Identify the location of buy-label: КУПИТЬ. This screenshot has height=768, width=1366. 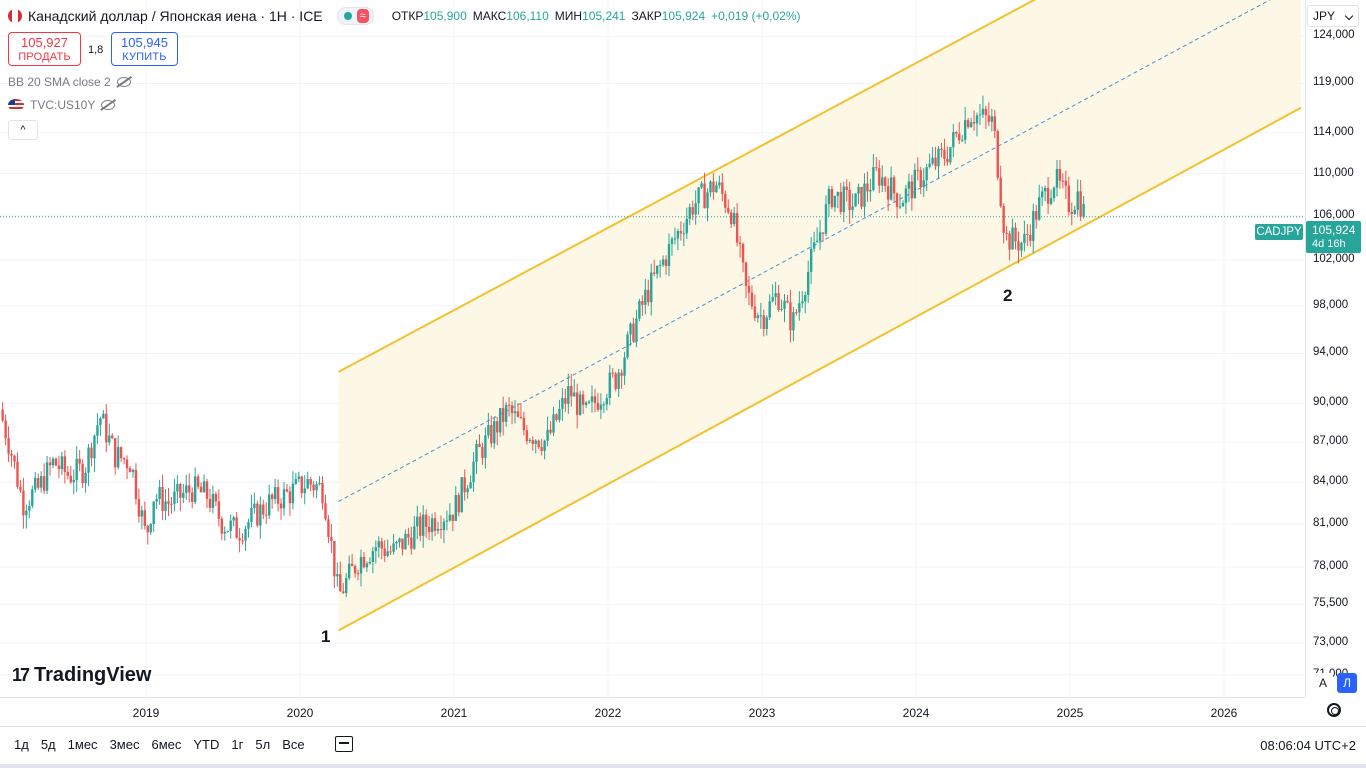
(144, 57).